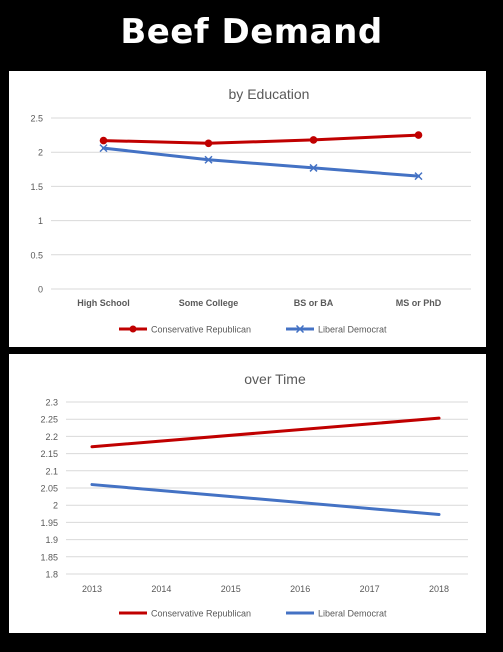  Describe the element at coordinates (103, 303) in the screenshot. I see `x-tick-label: High School` at that location.